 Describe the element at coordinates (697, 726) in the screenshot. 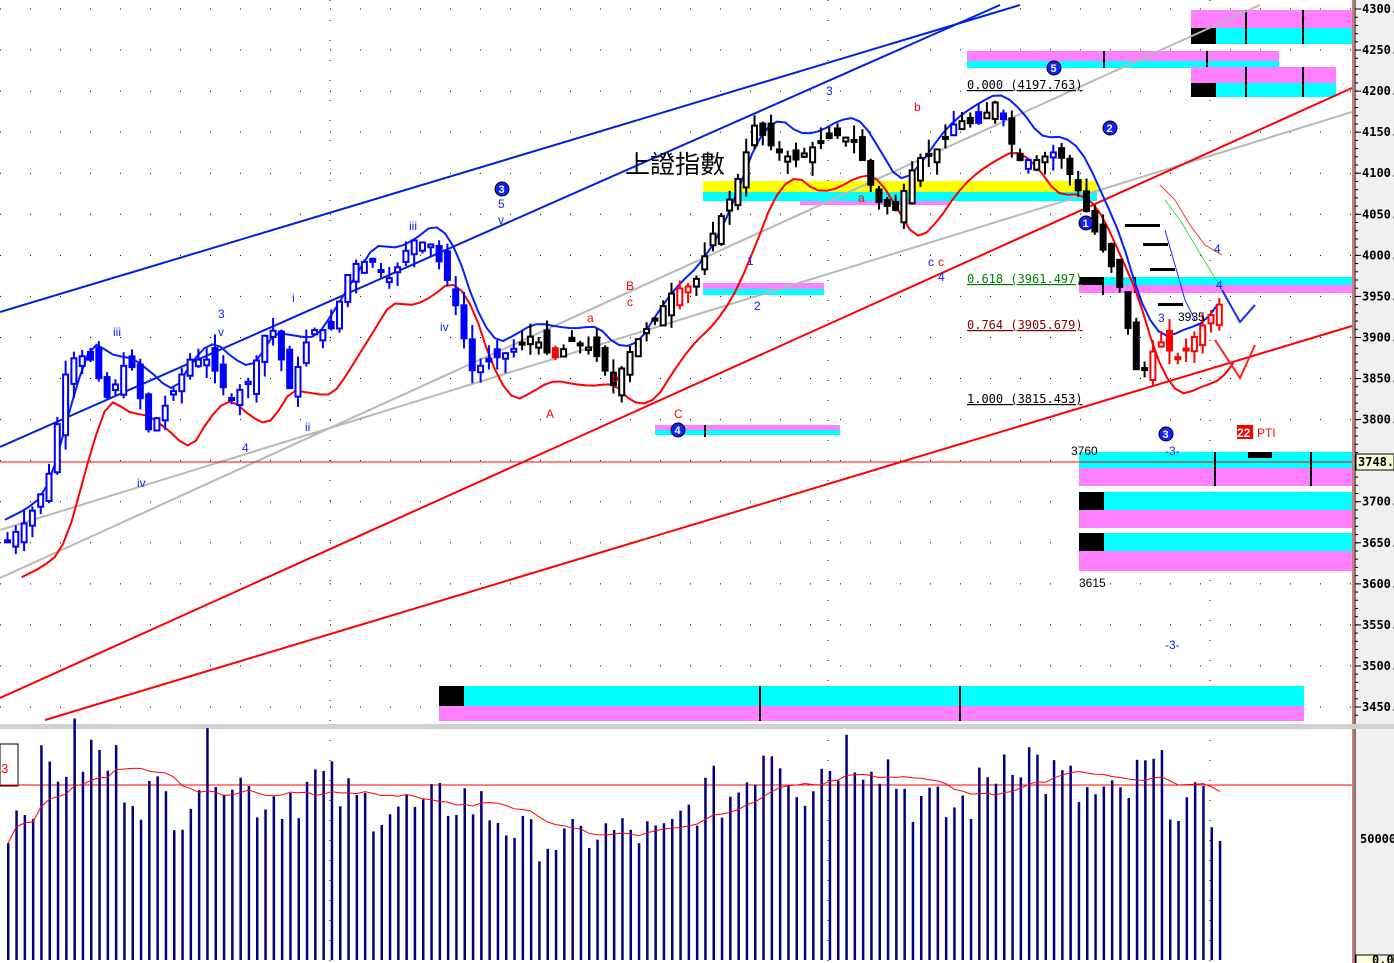

I see `pane-splitter` at that location.